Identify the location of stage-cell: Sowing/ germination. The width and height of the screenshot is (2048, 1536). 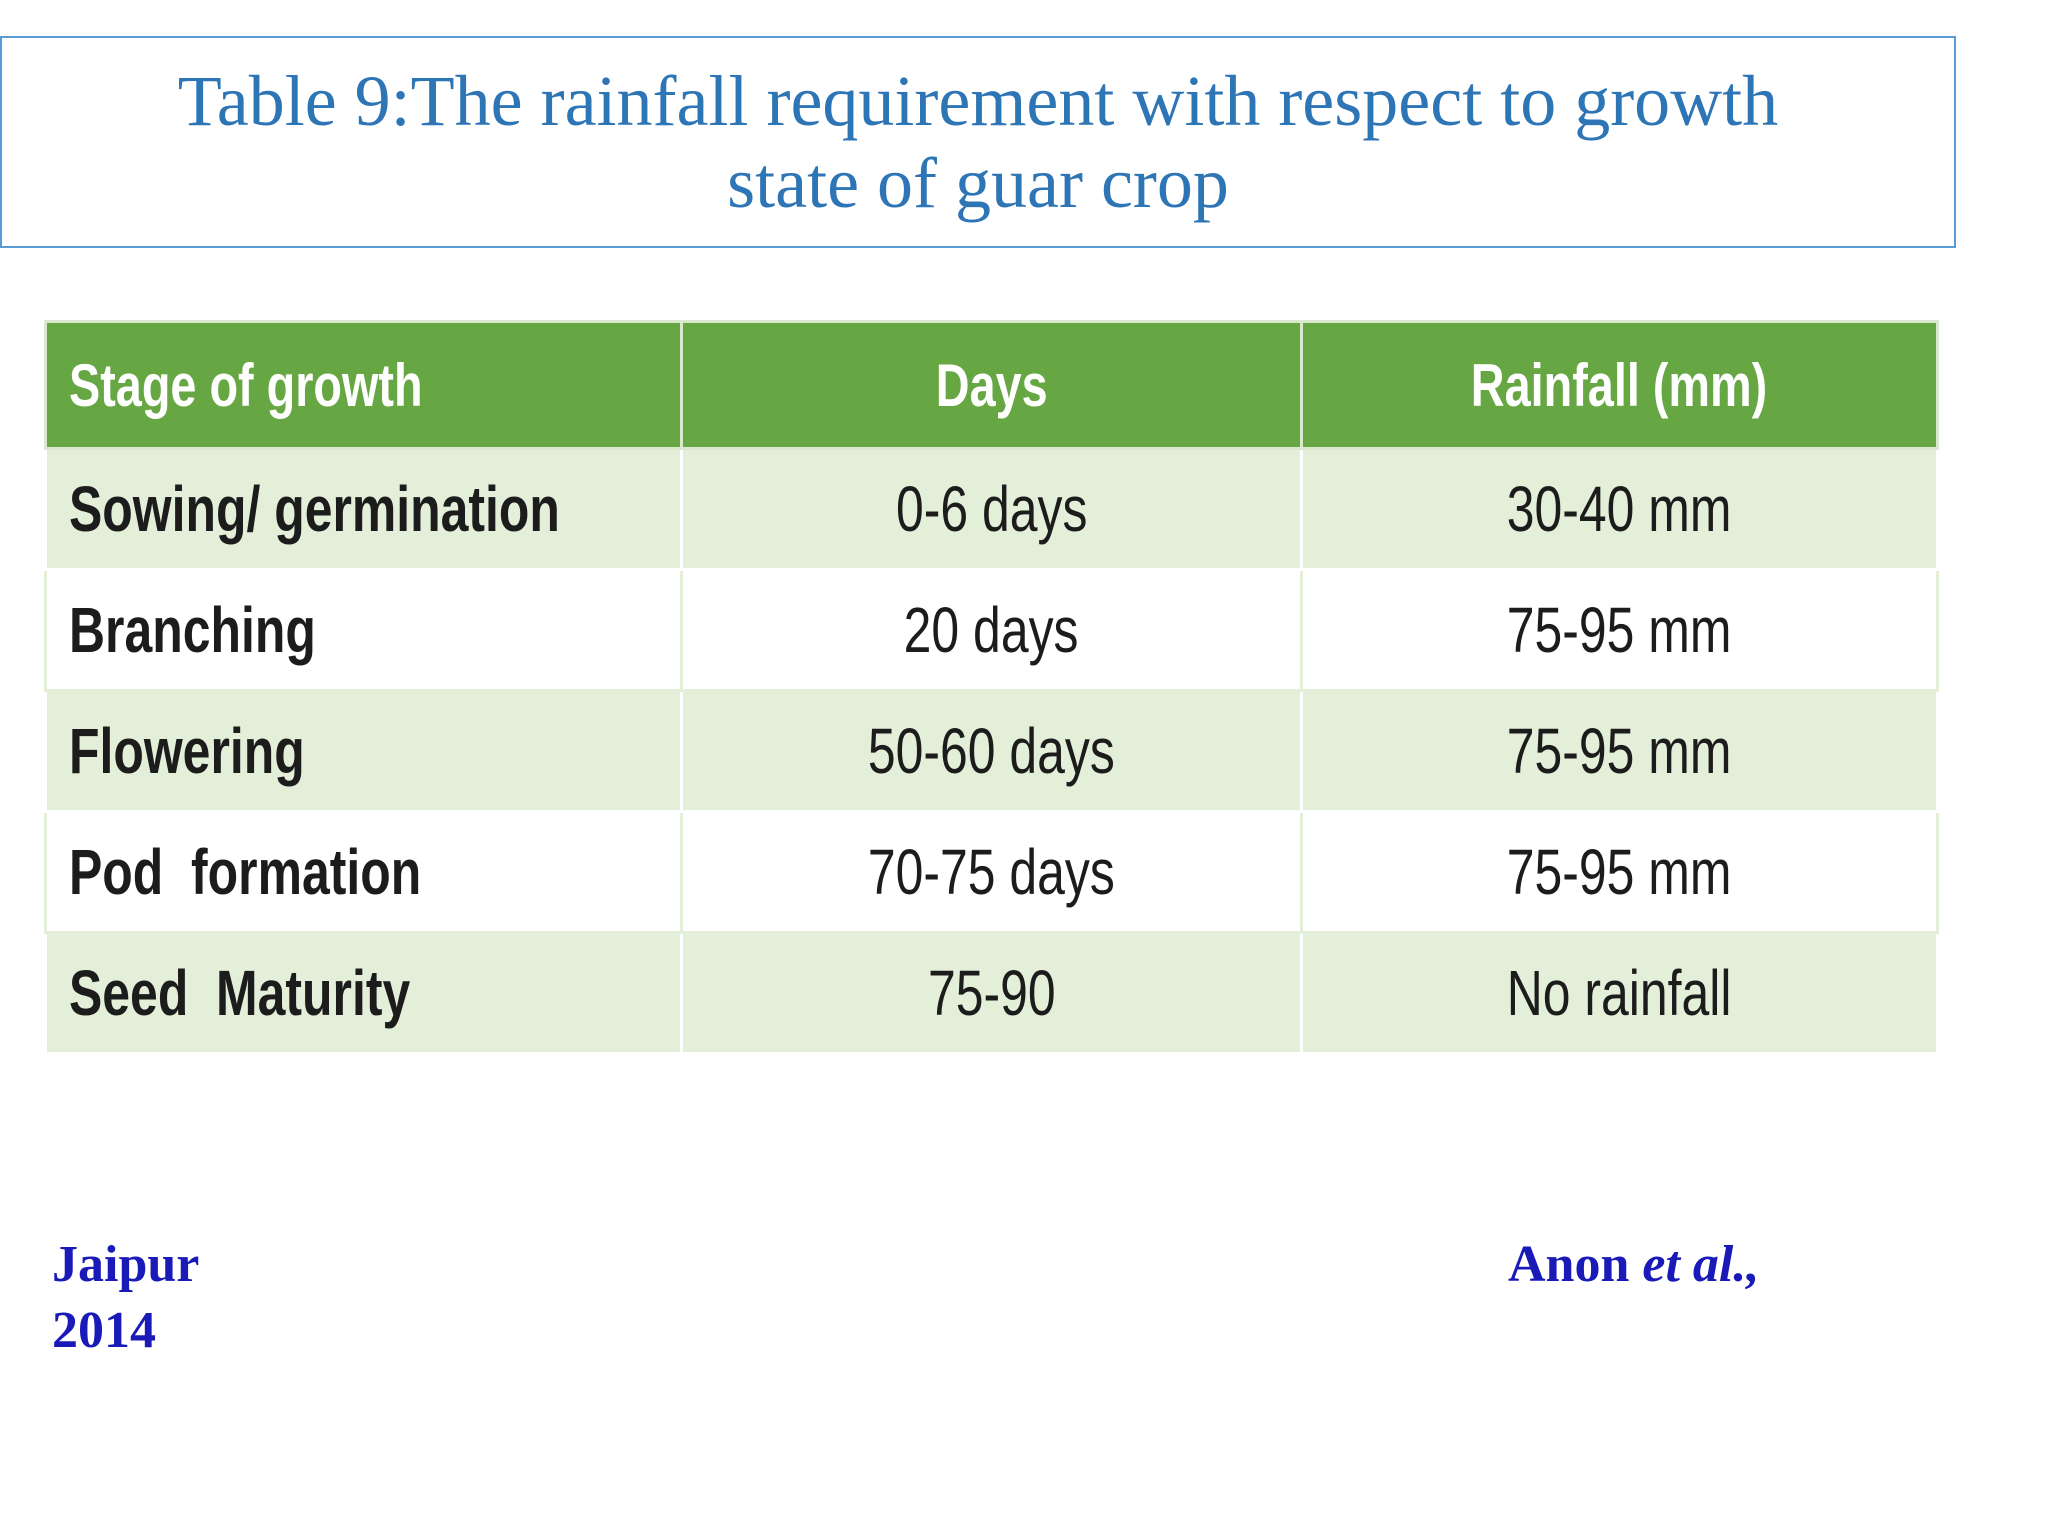
(363, 509).